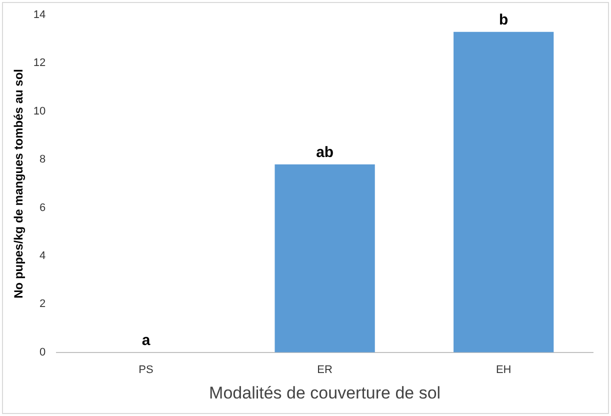 Image resolution: width=611 pixels, height=416 pixels. Describe the element at coordinates (503, 20) in the screenshot. I see `annotation: b` at that location.